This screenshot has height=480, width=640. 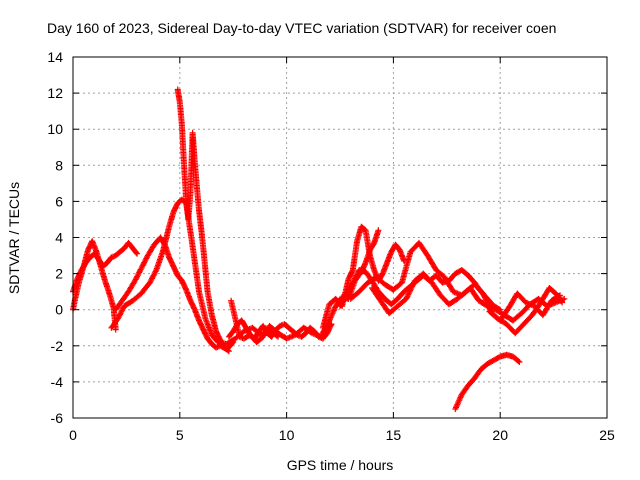 I want to click on y-tick-label: 6, so click(x=59, y=201).